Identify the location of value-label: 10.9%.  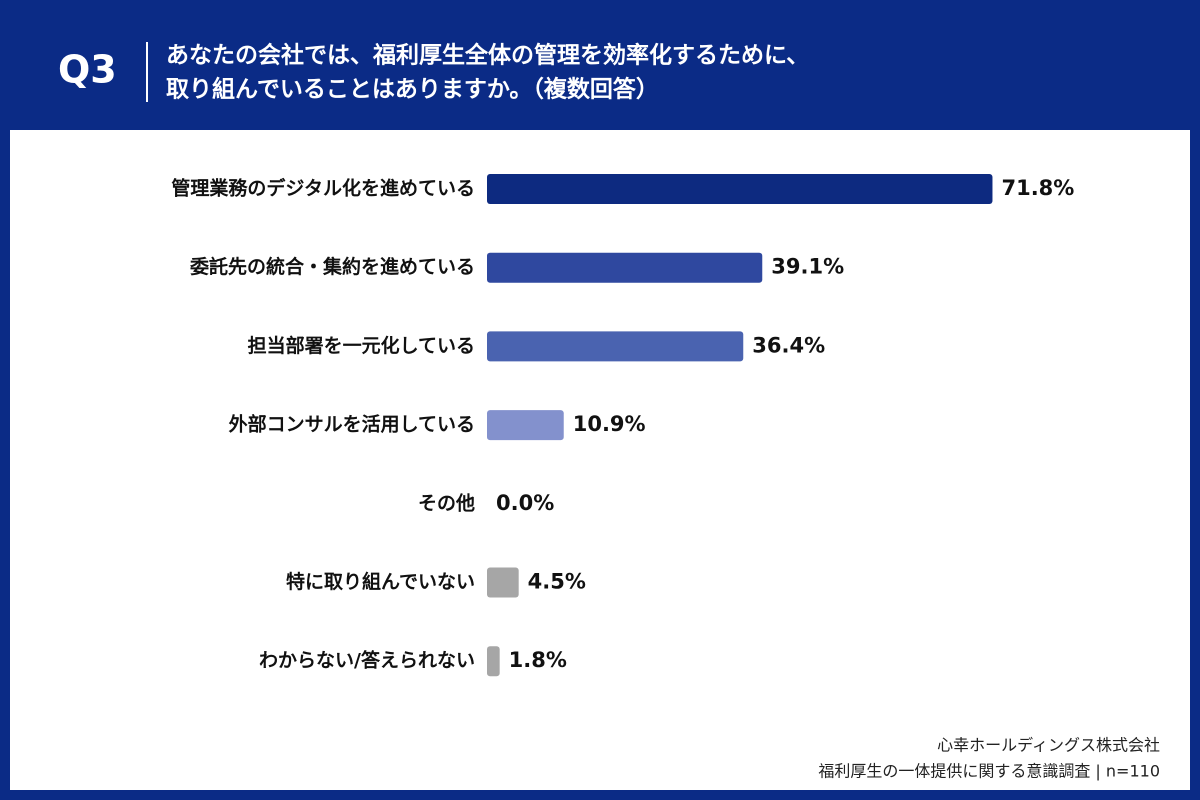
(609, 424).